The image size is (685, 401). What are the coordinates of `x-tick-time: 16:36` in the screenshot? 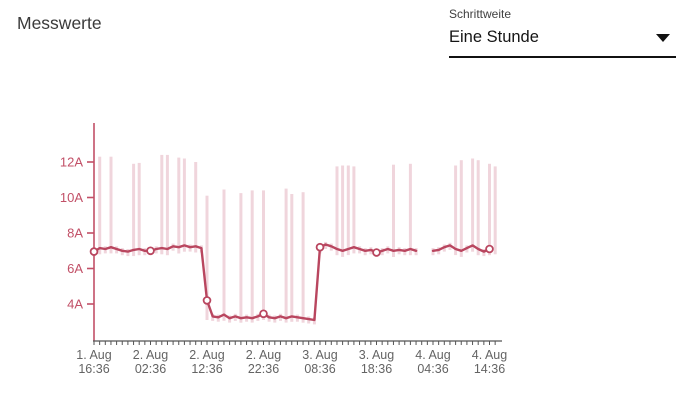 It's located at (93, 369).